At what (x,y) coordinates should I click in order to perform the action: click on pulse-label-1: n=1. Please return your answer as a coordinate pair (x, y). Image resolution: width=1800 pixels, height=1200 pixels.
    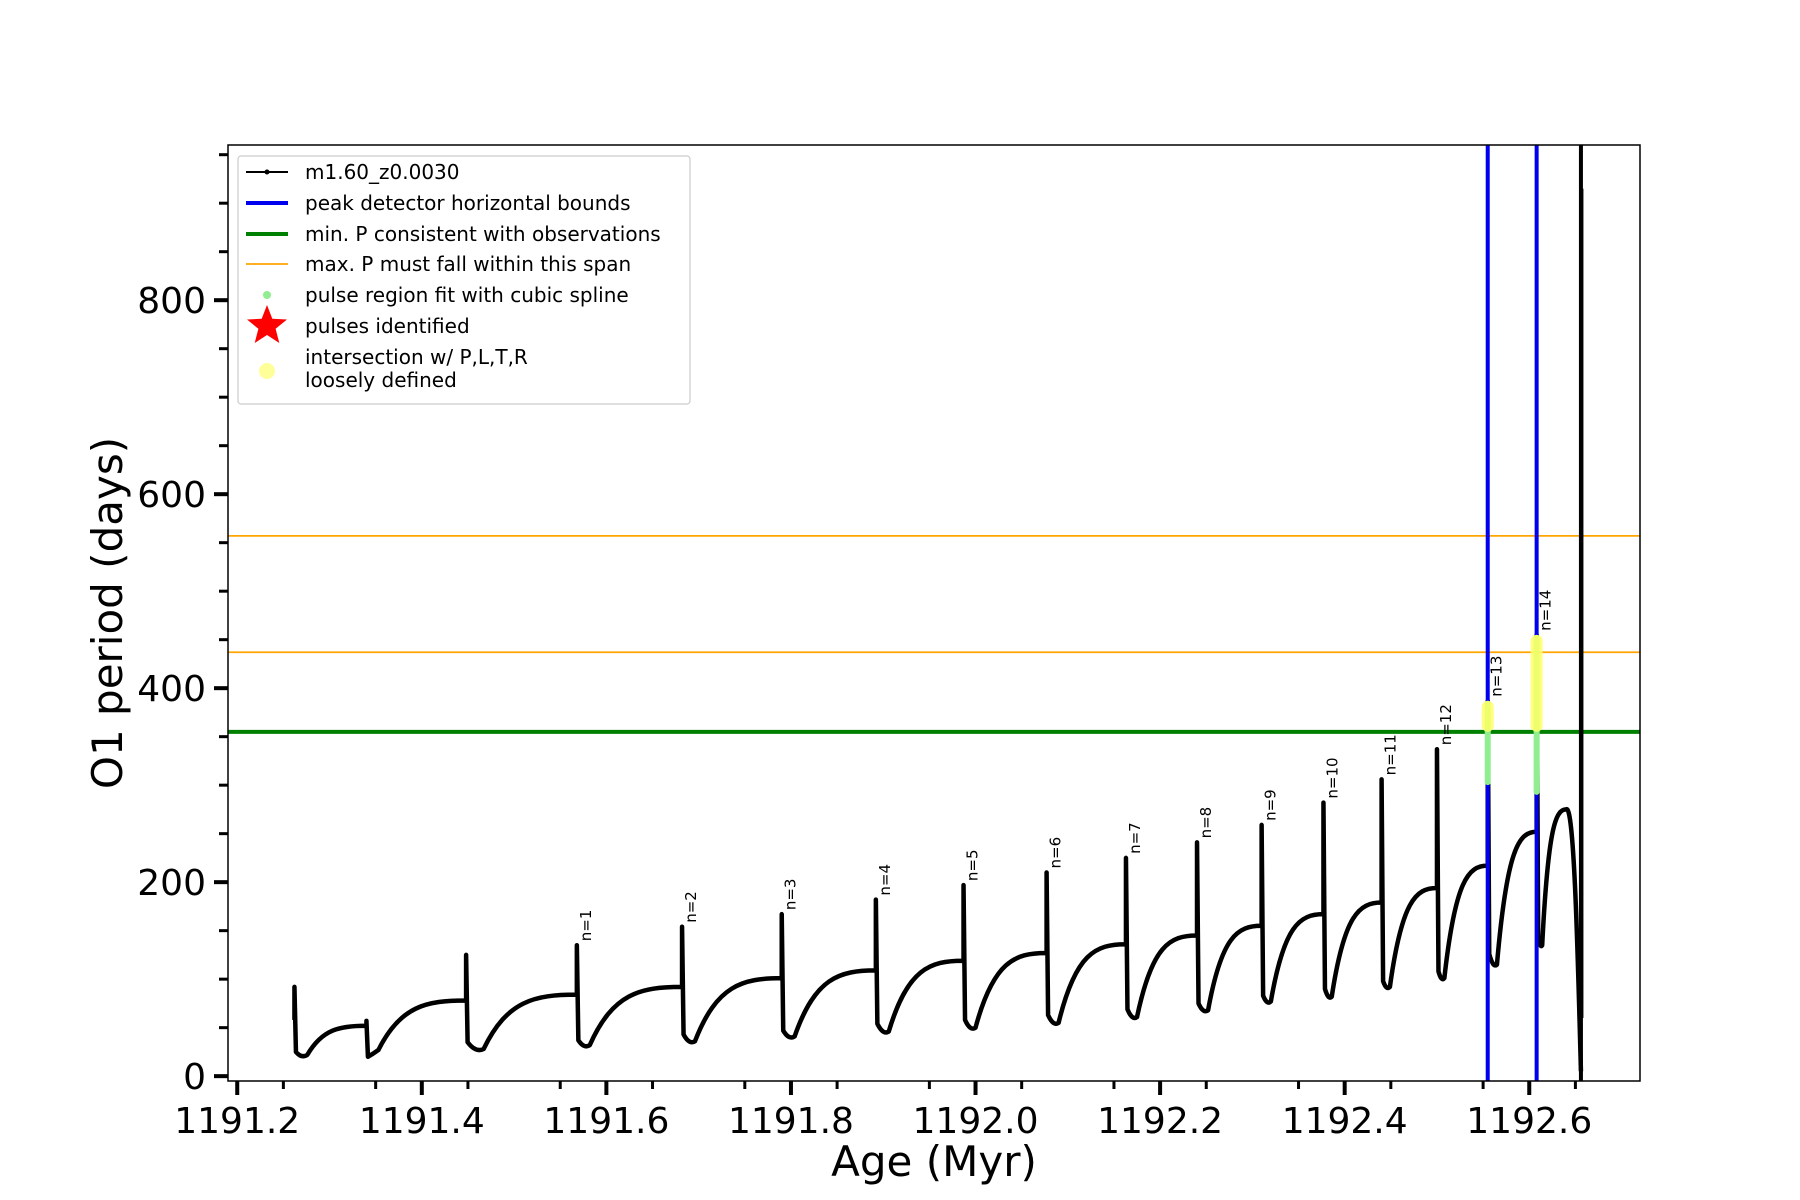
    Looking at the image, I should click on (586, 926).